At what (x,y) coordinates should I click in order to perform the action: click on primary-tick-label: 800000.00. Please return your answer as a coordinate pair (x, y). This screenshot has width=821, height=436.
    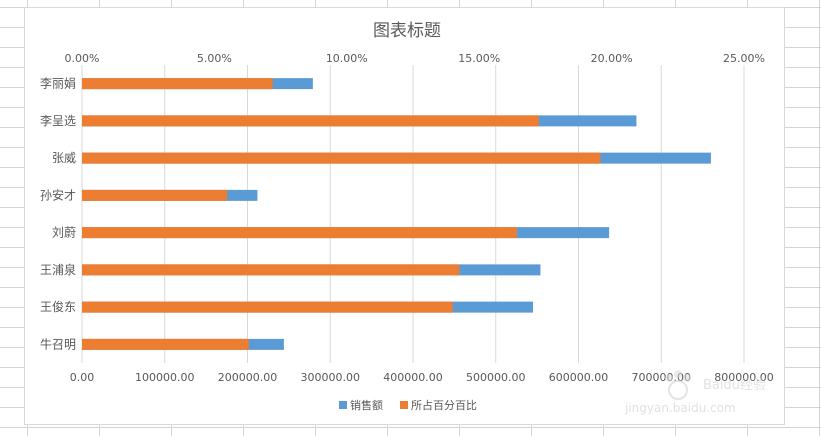
    Looking at the image, I should click on (744, 377).